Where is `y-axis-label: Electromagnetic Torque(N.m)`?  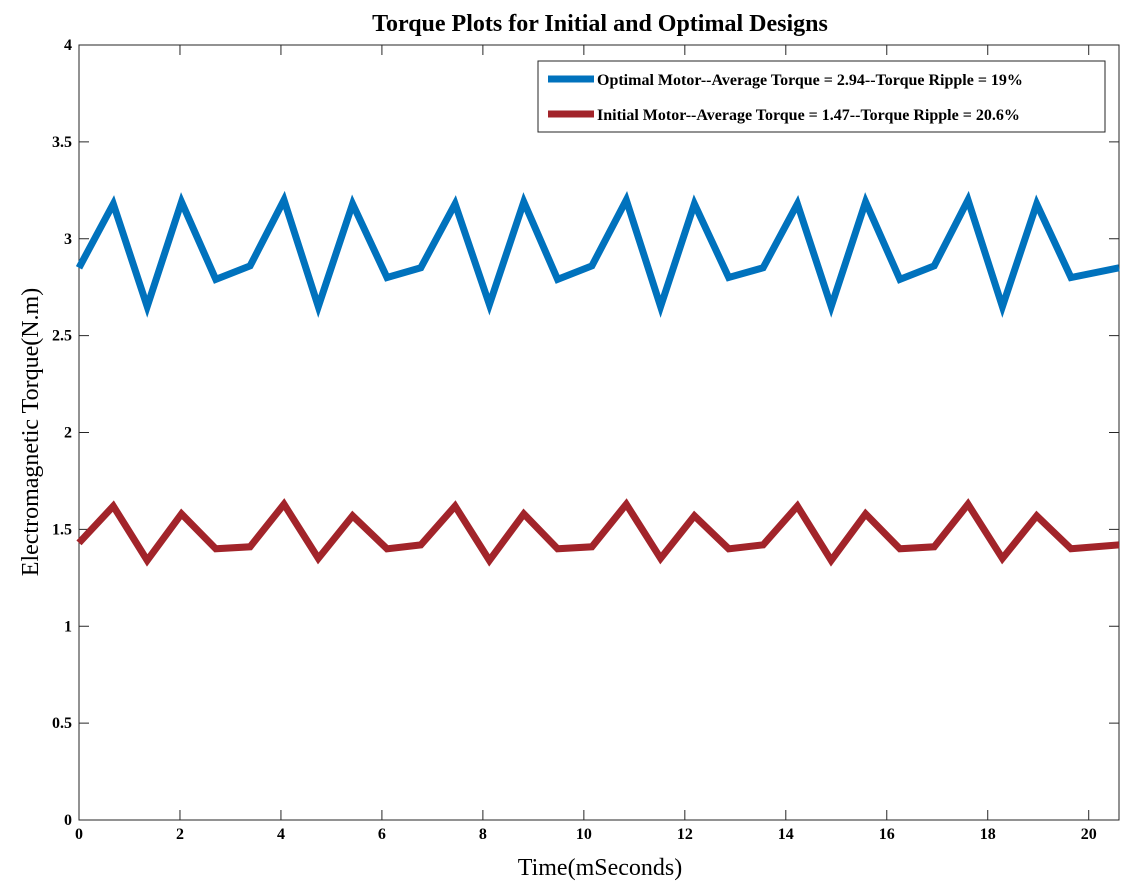
y-axis-label: Electromagnetic Torque(N.m) is located at coordinates (31, 432).